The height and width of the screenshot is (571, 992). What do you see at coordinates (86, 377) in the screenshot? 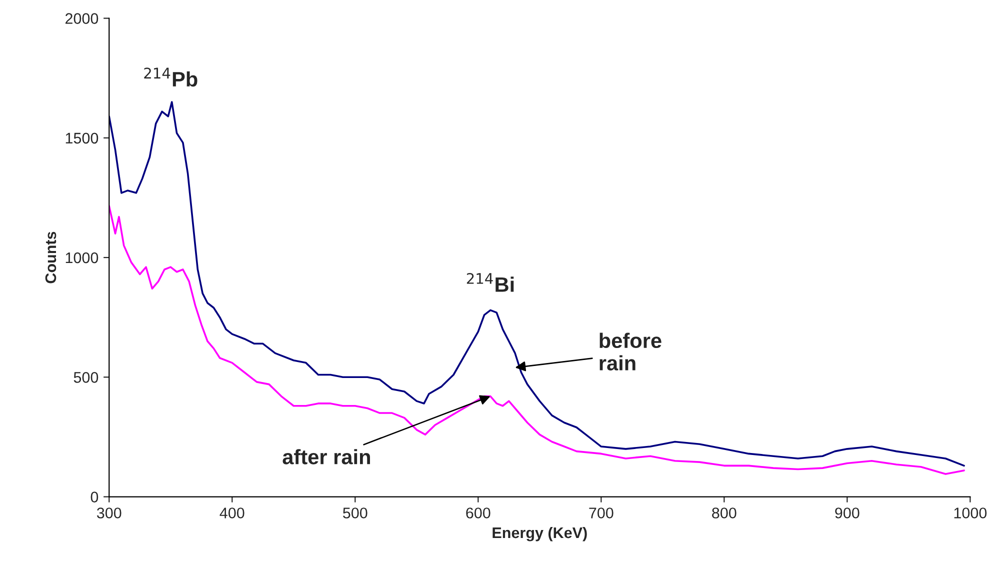
I see `y-tick-label: 500` at bounding box center [86, 377].